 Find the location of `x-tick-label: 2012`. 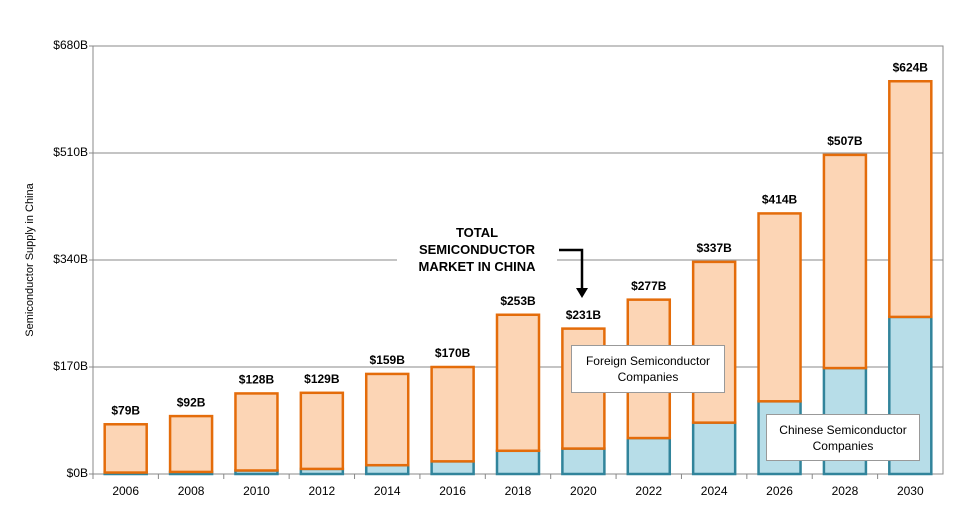

x-tick-label: 2012 is located at coordinates (321, 491).